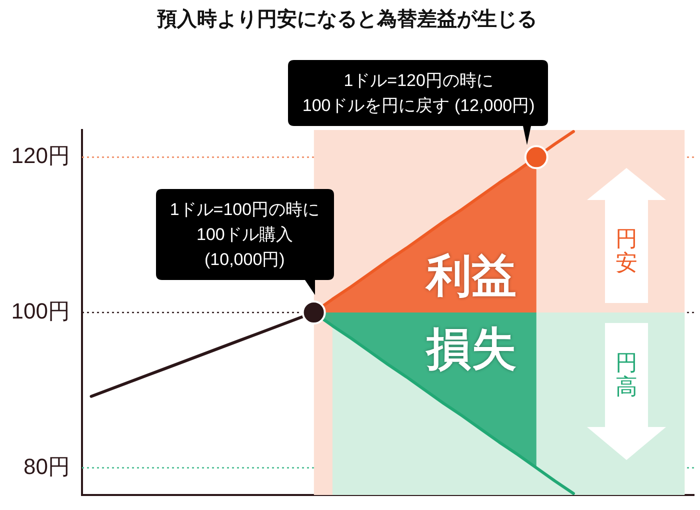 The width and height of the screenshot is (700, 510). Describe the element at coordinates (418, 94) in the screenshot. I see `text: 1ドル=120円の時に 100ドルを円に戻す (12,000円)` at that location.